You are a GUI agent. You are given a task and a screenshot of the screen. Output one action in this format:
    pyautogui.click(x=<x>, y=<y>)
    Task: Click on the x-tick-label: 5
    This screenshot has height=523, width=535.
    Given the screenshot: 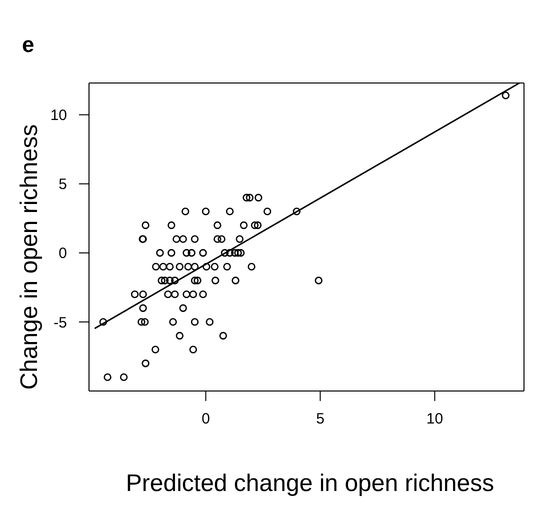 What is the action you would take?
    pyautogui.click(x=320, y=419)
    